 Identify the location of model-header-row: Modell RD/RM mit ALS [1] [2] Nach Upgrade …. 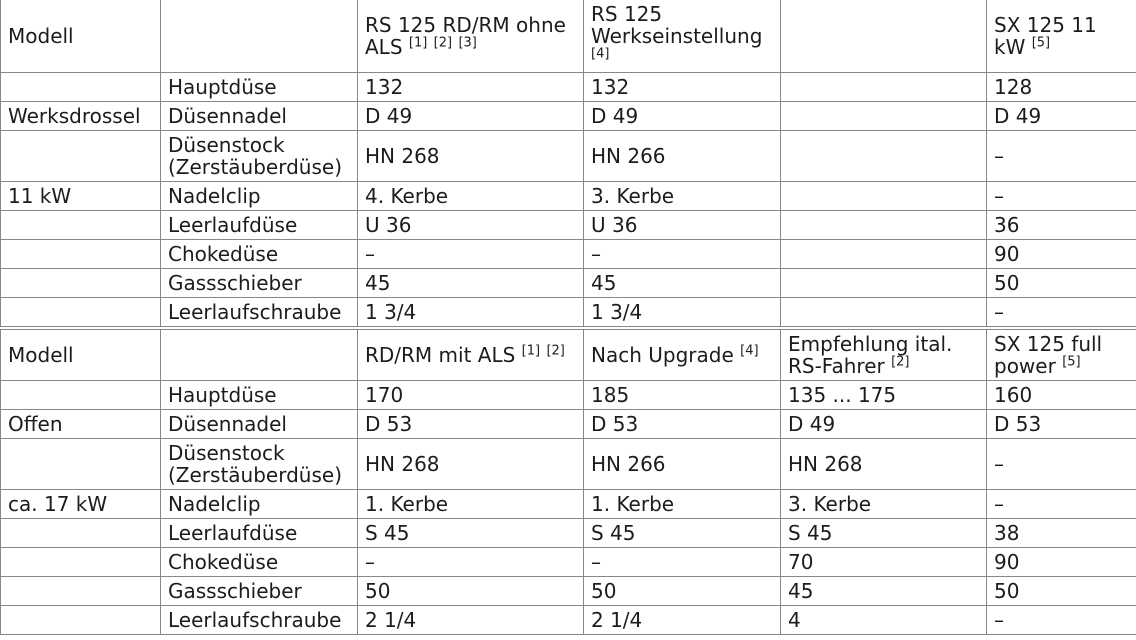
(568, 355).